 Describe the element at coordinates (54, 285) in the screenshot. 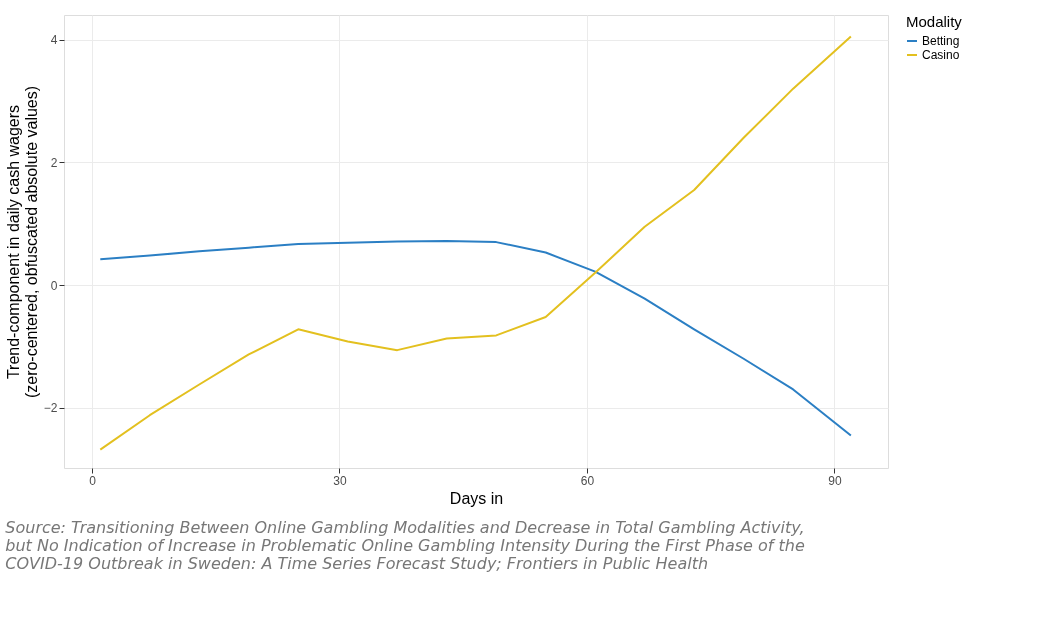

I see `y-tick-label: 0` at that location.